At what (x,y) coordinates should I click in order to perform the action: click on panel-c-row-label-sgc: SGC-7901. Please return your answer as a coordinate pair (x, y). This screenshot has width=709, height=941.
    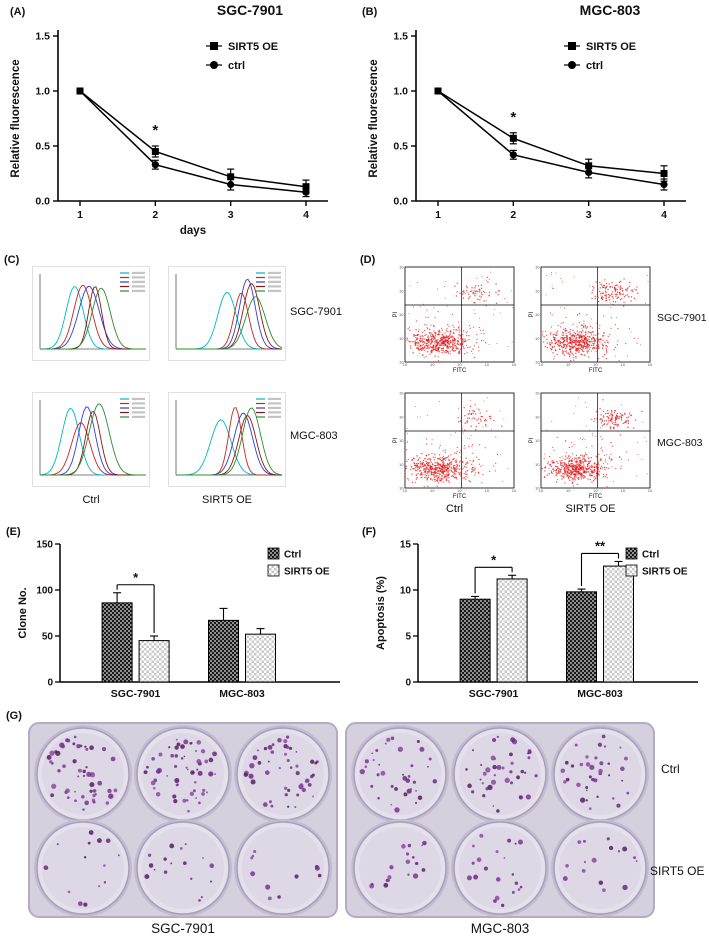
    Looking at the image, I should click on (316, 312).